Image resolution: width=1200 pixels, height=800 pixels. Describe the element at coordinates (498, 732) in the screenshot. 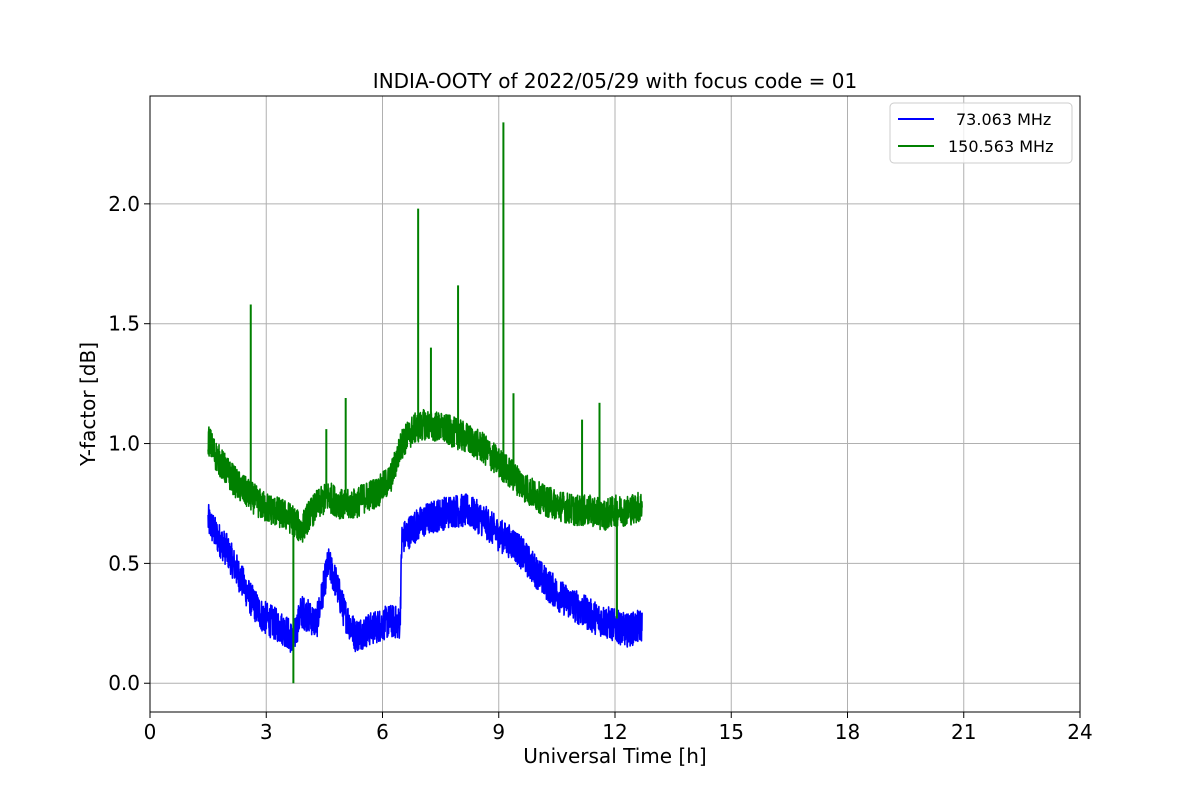

I see `x-tick-label: 9` at that location.